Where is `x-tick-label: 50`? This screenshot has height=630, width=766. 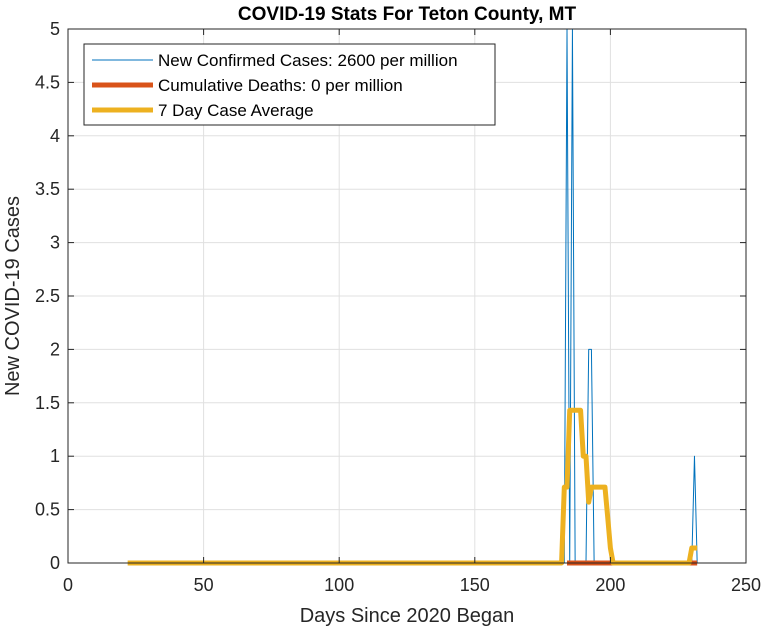
x-tick-label: 50 is located at coordinates (204, 585).